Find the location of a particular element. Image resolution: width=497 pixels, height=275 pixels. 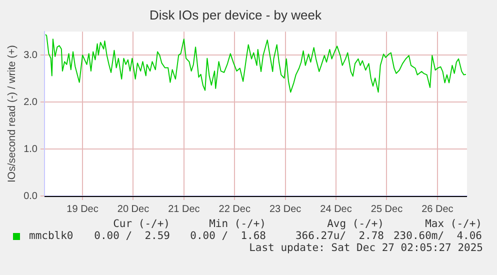

x-tick-label: 22 Dec is located at coordinates (234, 209).